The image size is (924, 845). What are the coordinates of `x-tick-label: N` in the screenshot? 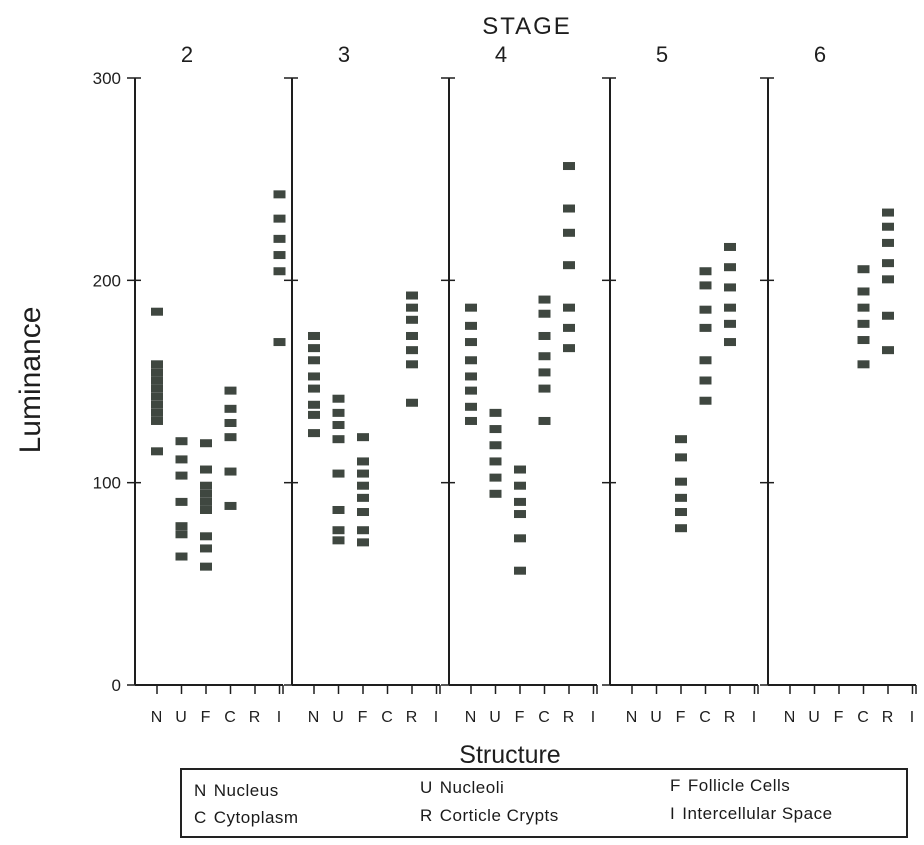 It's located at (157, 717).